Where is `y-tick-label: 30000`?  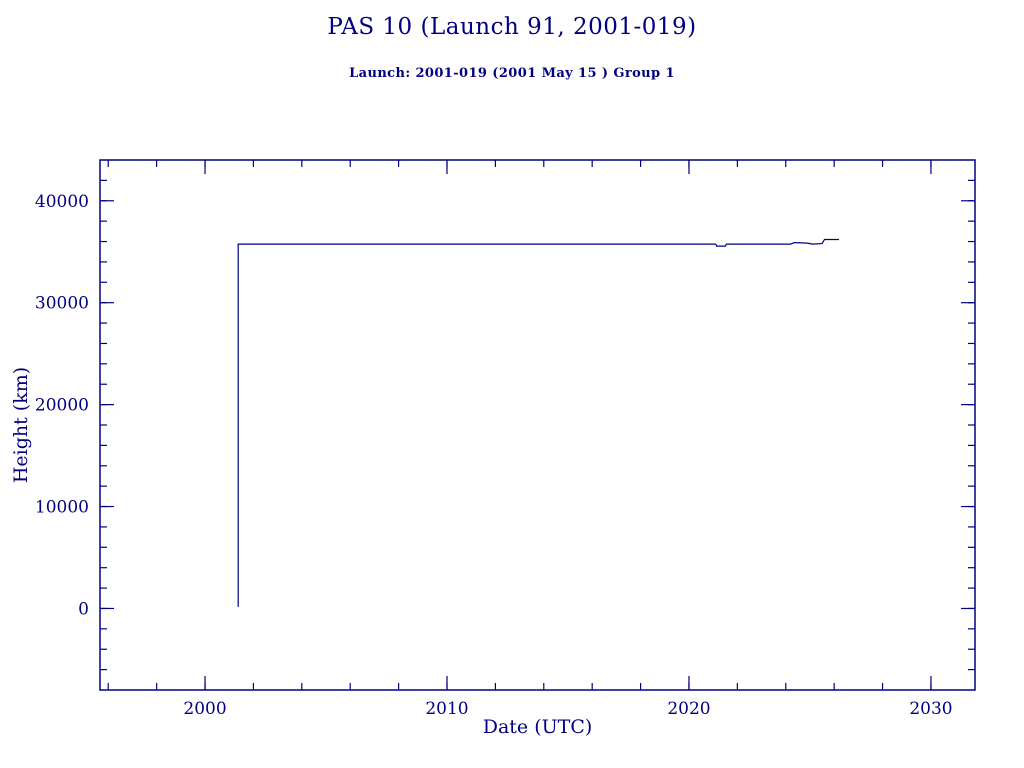 y-tick-label: 30000 is located at coordinates (62, 304).